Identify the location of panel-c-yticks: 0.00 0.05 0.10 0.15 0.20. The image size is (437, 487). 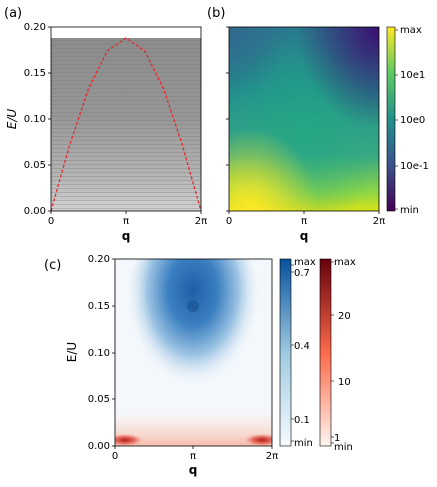
(101, 353).